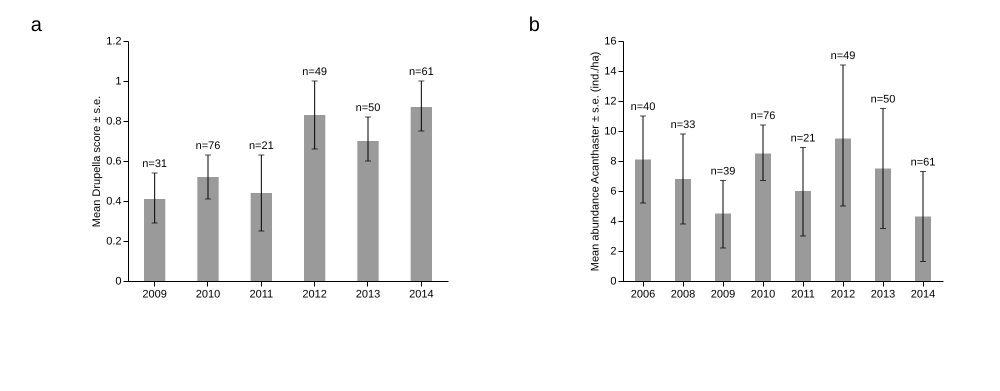  I want to click on y-tick-label: 0.2, so click(114, 242).